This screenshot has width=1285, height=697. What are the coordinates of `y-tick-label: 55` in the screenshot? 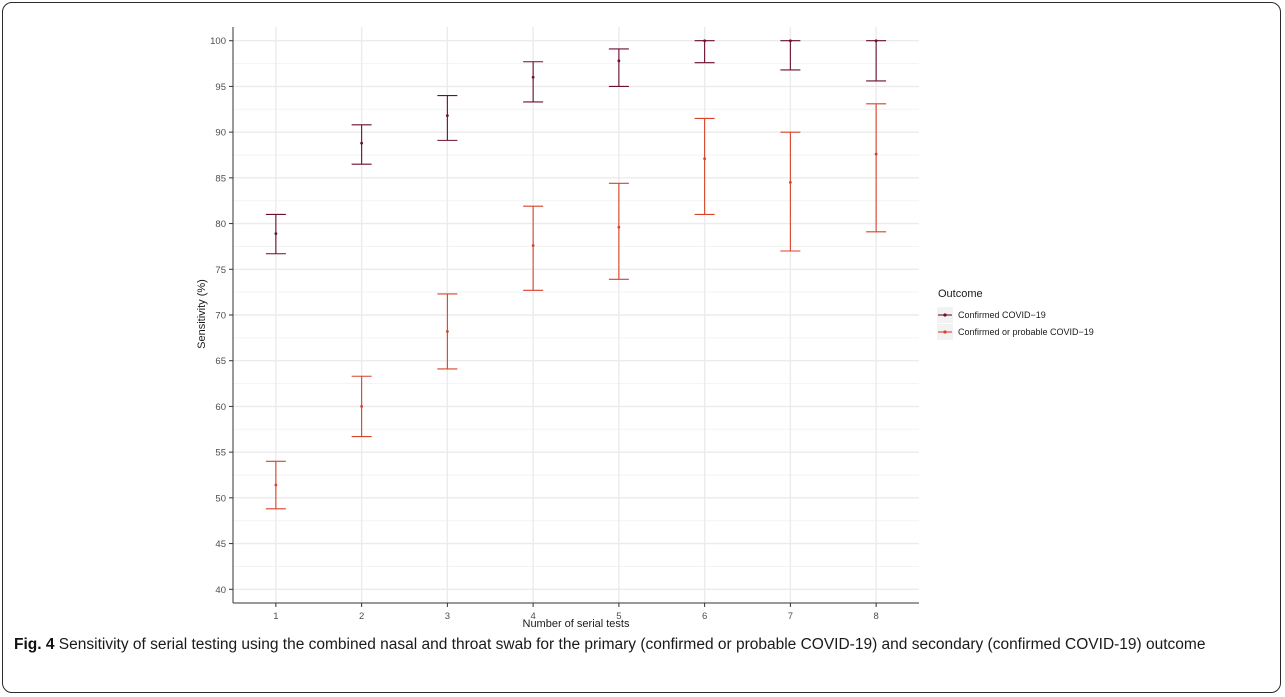 It's located at (220, 453).